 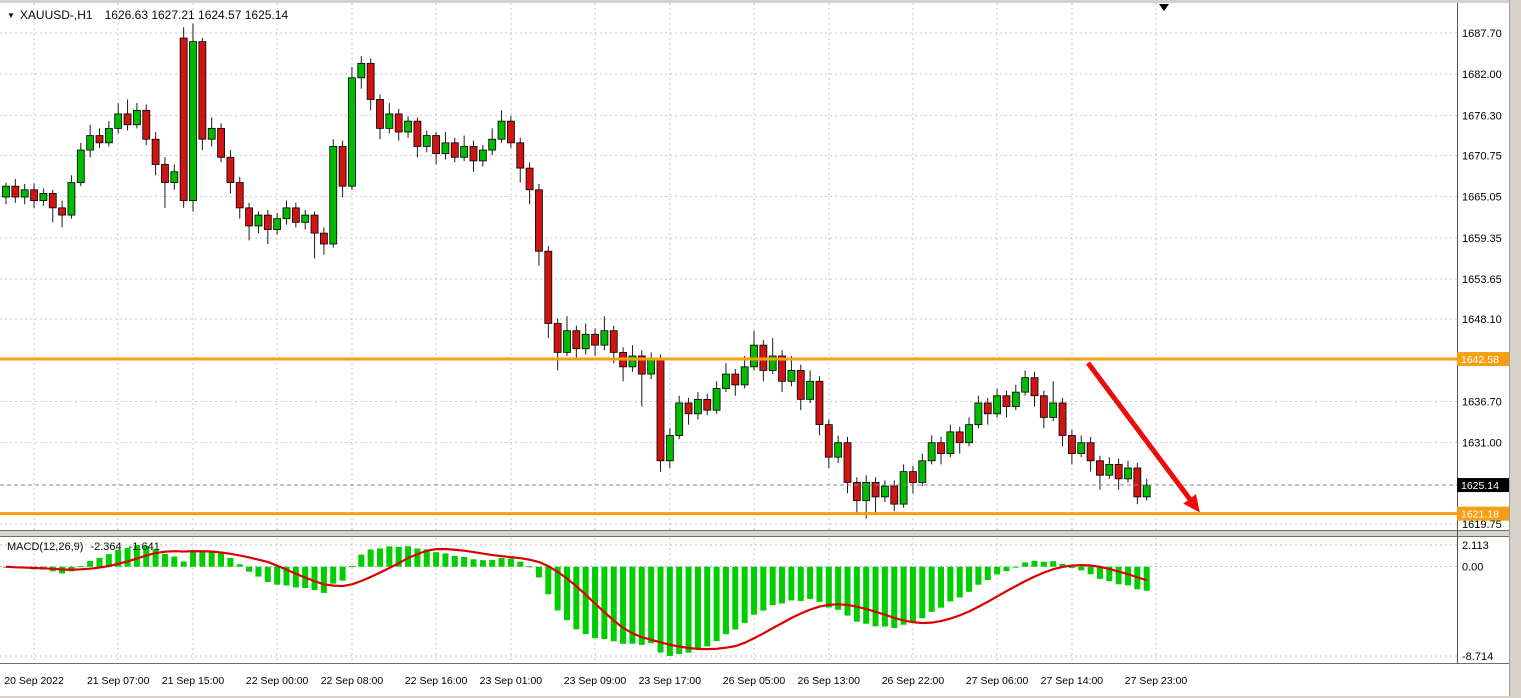 I want to click on hline-price-badge-text: 1642.58, so click(x=1480, y=360).